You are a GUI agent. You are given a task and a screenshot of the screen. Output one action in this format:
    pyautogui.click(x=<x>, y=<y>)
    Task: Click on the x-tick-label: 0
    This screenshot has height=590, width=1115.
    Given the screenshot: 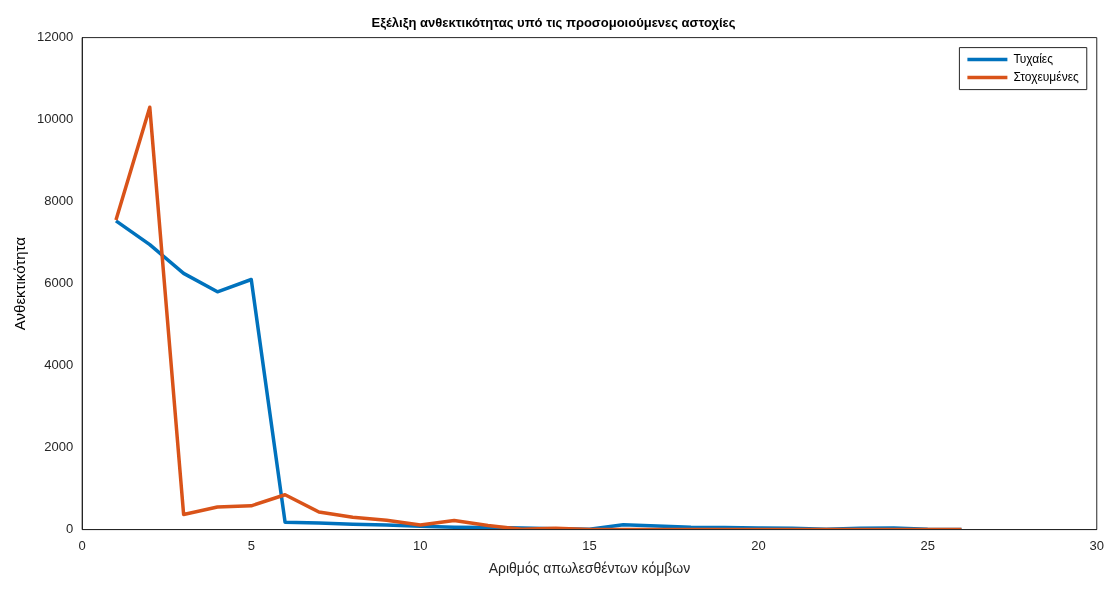 What is the action you would take?
    pyautogui.click(x=82, y=545)
    